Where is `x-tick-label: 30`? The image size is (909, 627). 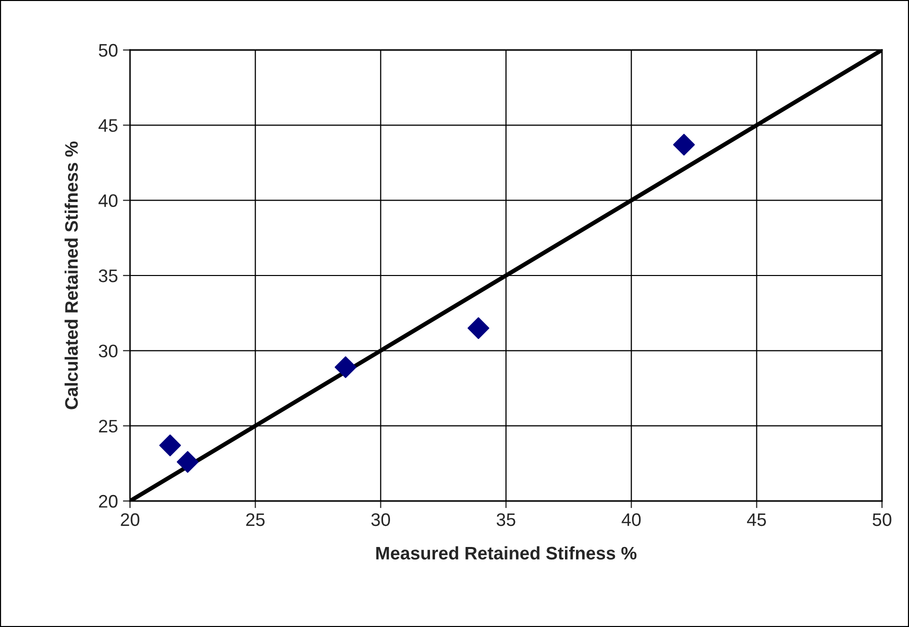
x-tick-label: 30 is located at coordinates (380, 519).